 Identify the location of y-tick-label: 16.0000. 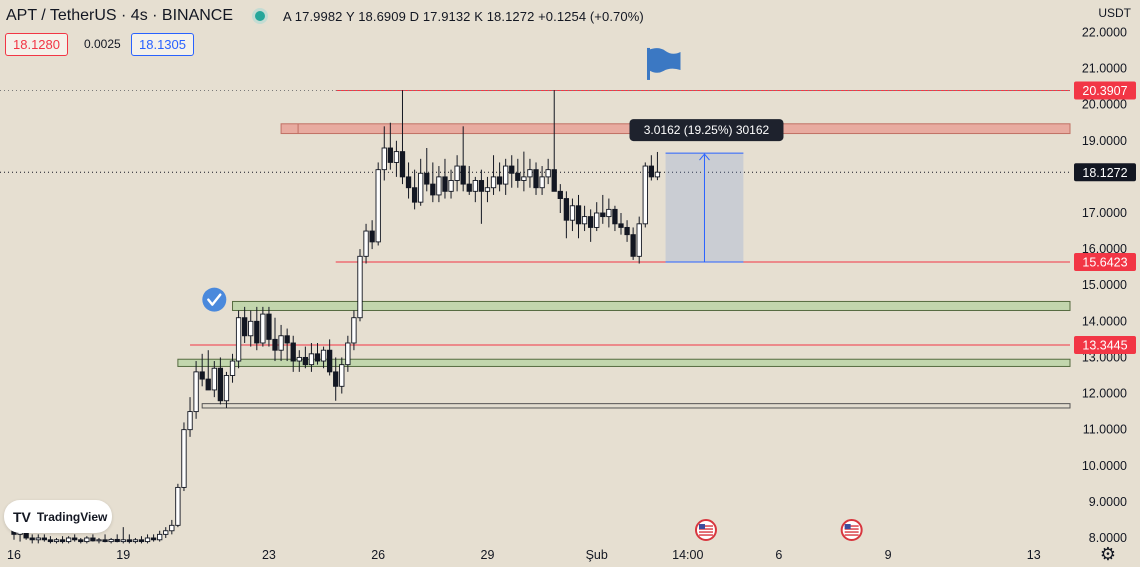
(1104, 249).